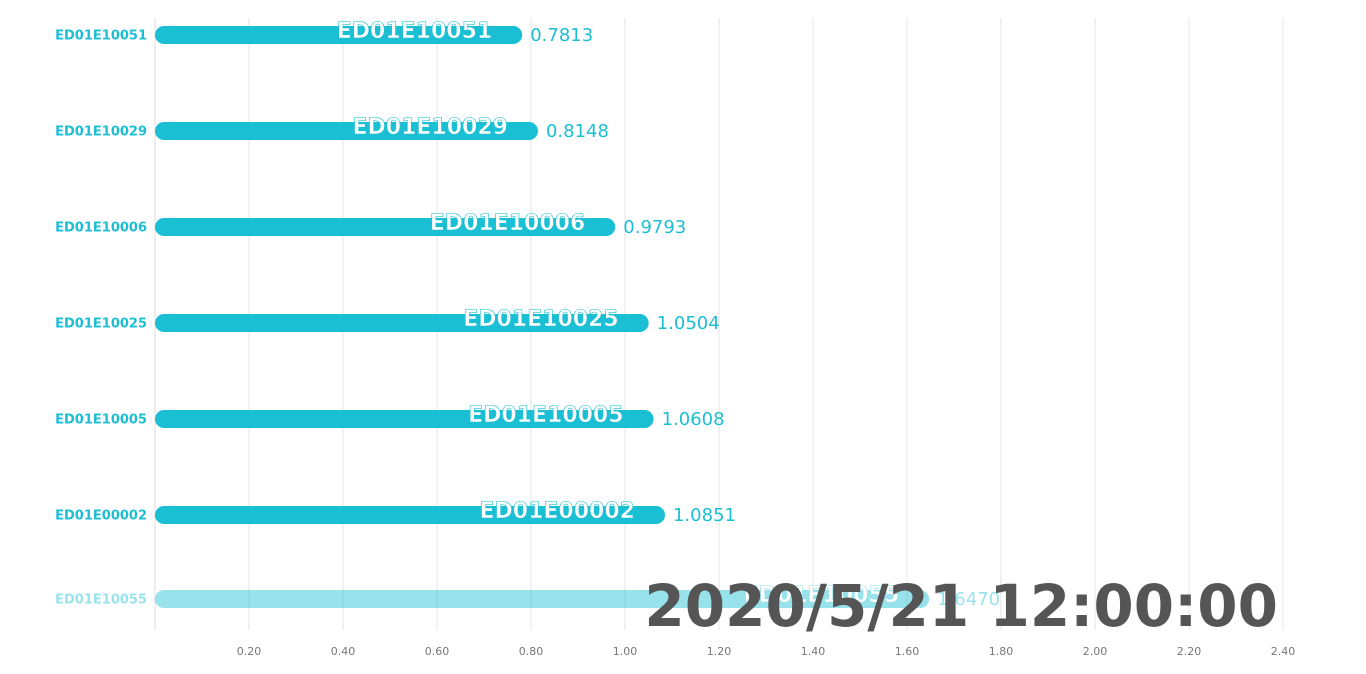 The width and height of the screenshot is (1366, 674). Describe the element at coordinates (101, 132) in the screenshot. I see `category-label: ED01E10029` at that location.